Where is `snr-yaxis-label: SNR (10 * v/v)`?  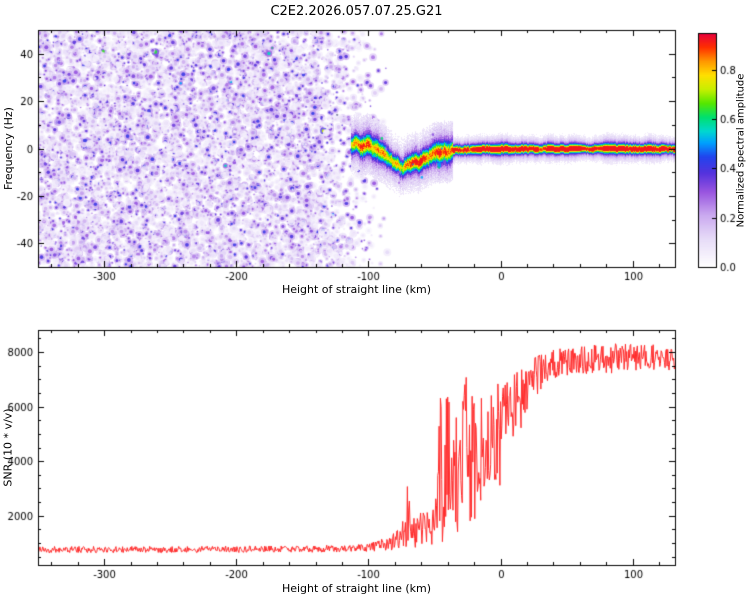 snr-yaxis-label: SNR (10 * v/v) is located at coordinates (8, 447).